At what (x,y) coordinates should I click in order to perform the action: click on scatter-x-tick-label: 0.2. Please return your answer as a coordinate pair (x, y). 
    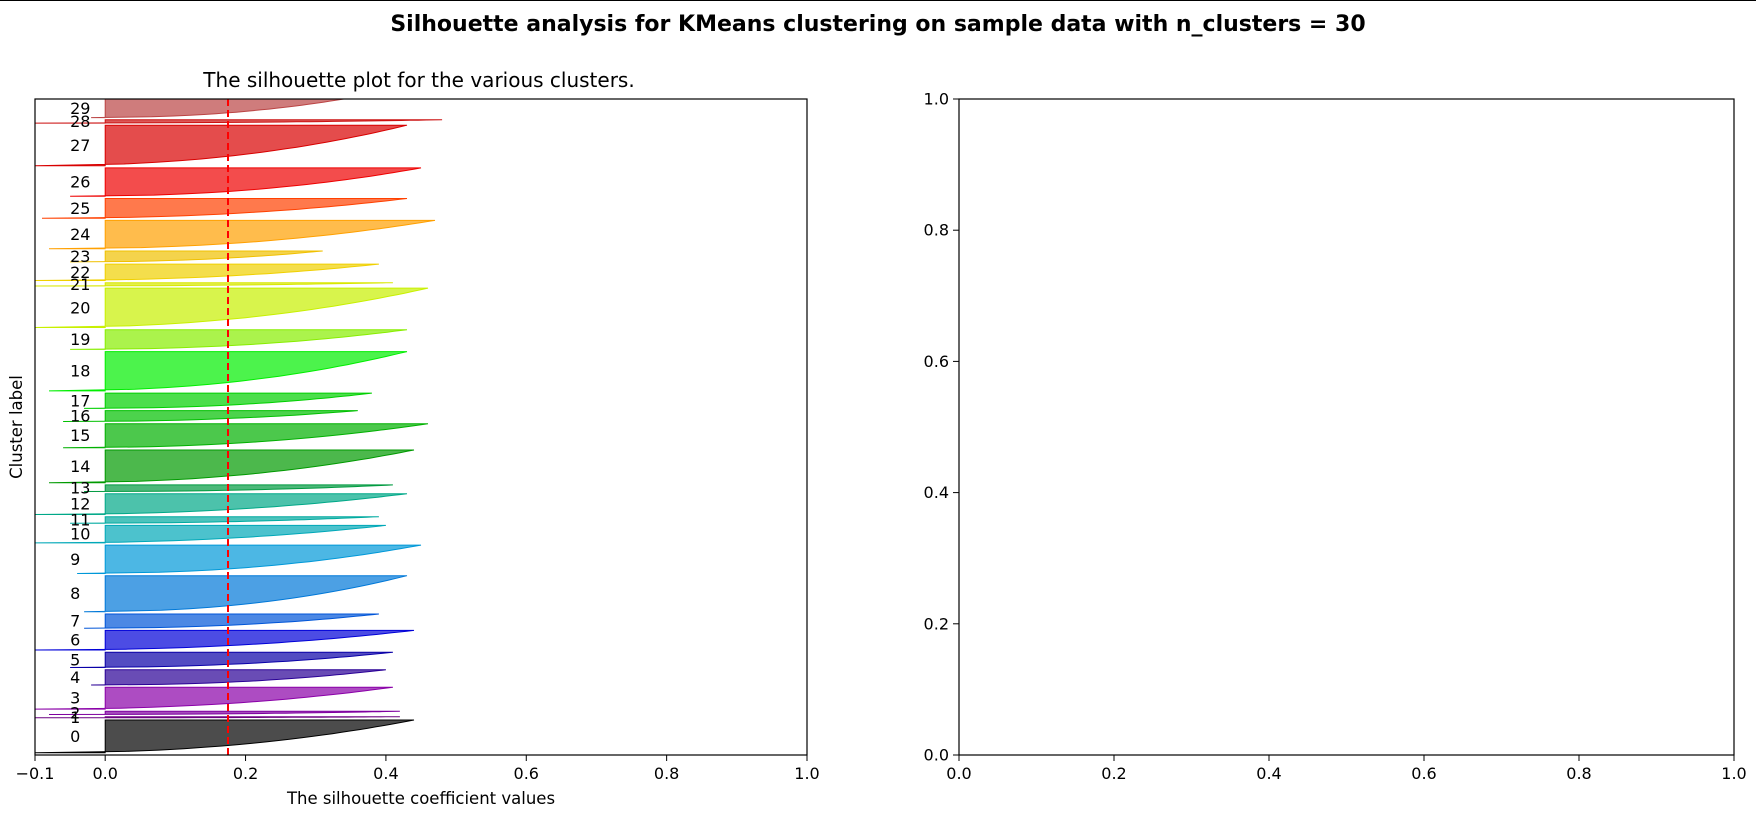
    Looking at the image, I should click on (1113, 773).